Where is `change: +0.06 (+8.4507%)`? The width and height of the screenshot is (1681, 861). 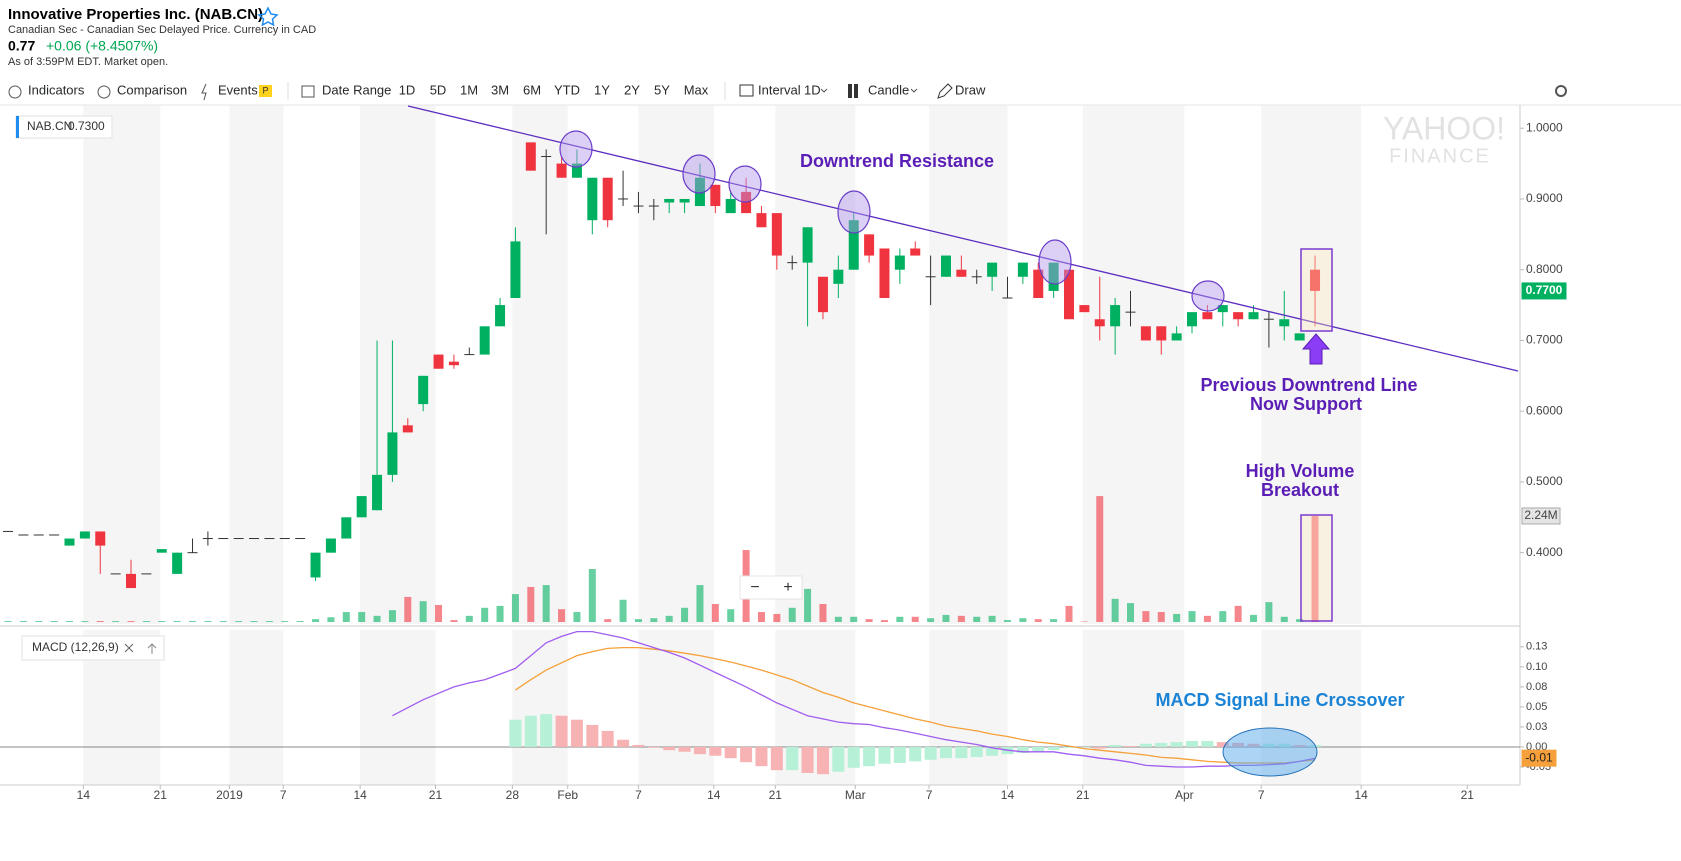 change: +0.06 (+8.4507%) is located at coordinates (102, 46).